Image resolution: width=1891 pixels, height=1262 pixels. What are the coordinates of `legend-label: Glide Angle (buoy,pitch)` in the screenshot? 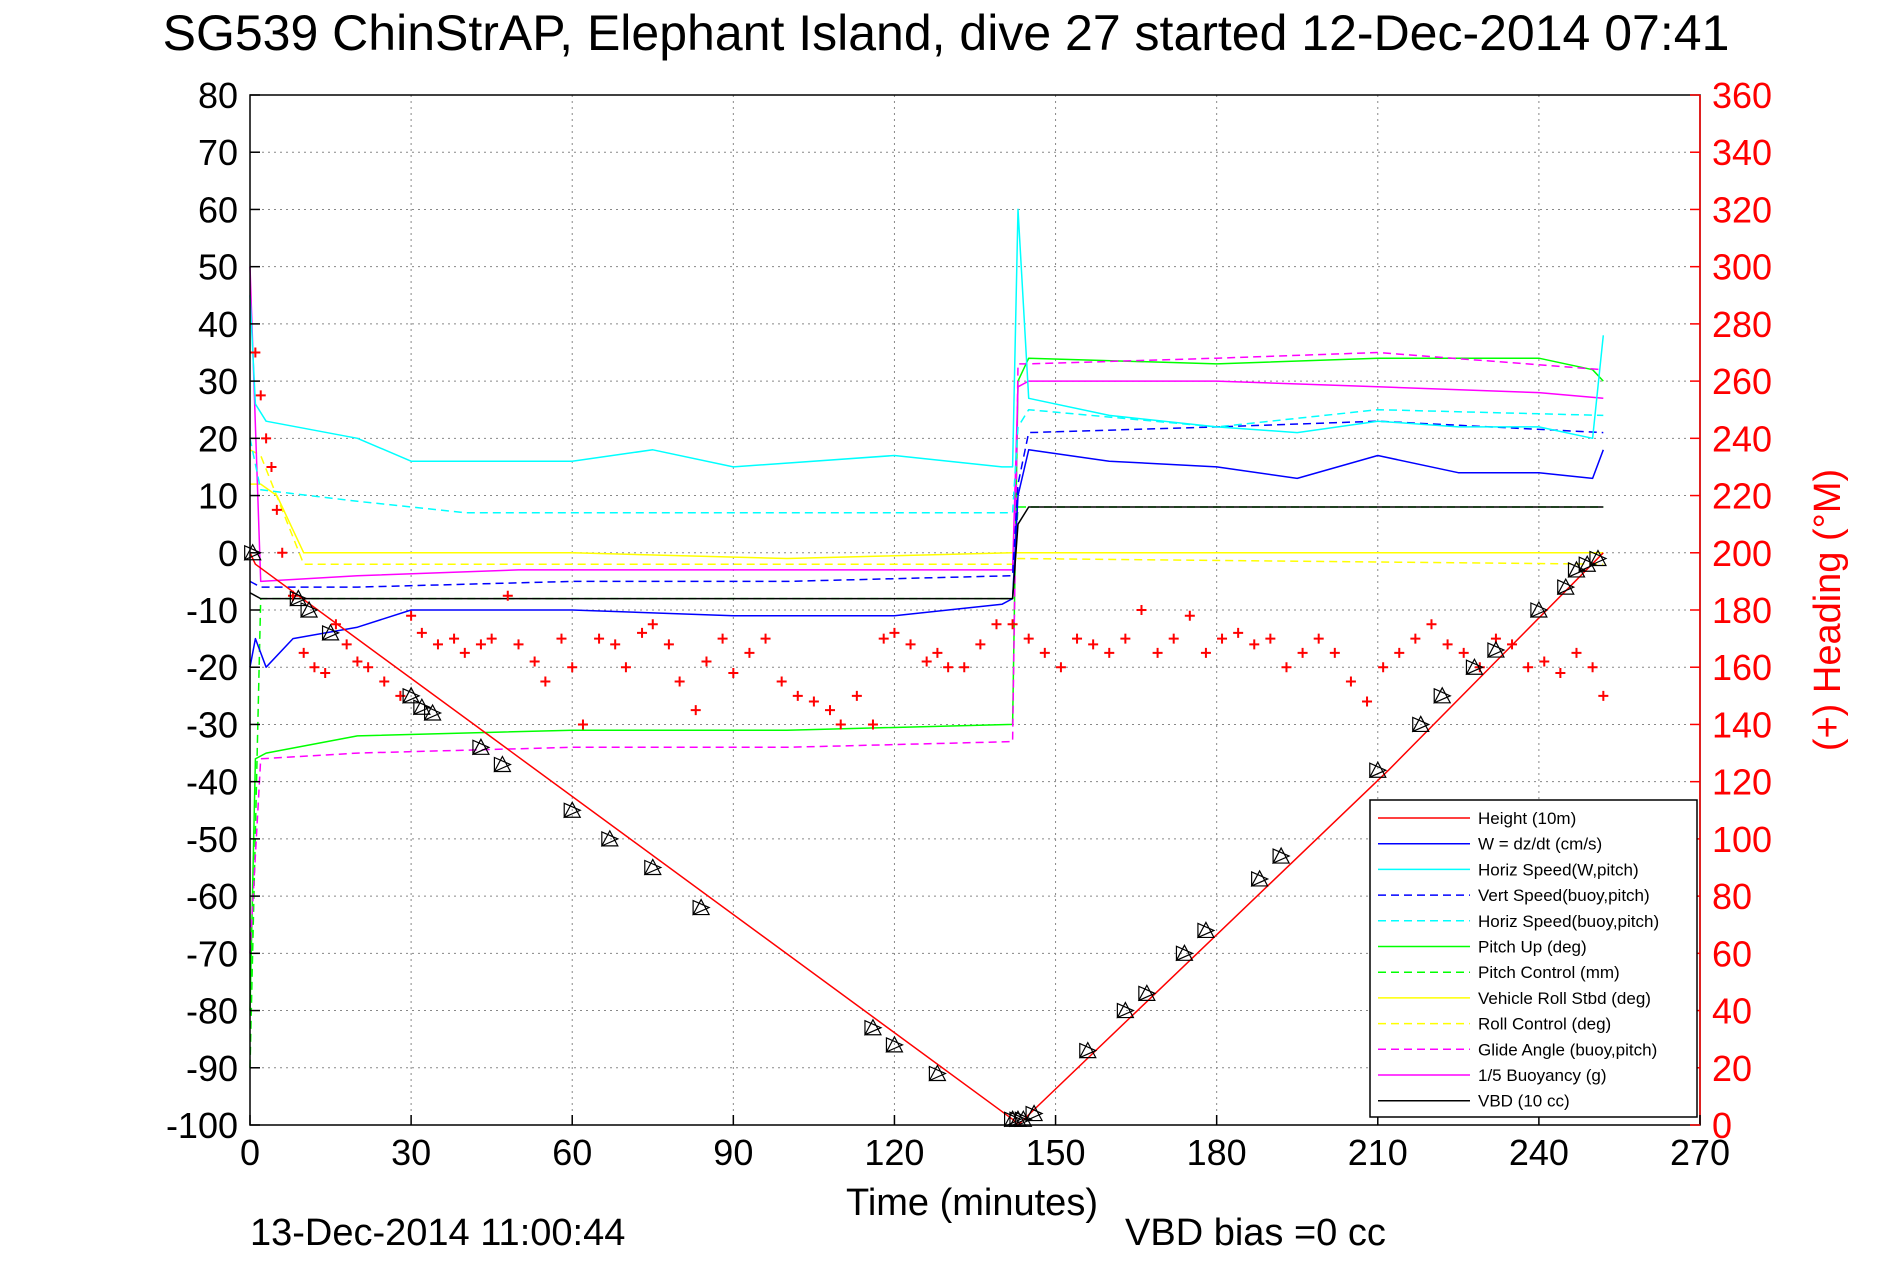 It's located at (1567, 1049).